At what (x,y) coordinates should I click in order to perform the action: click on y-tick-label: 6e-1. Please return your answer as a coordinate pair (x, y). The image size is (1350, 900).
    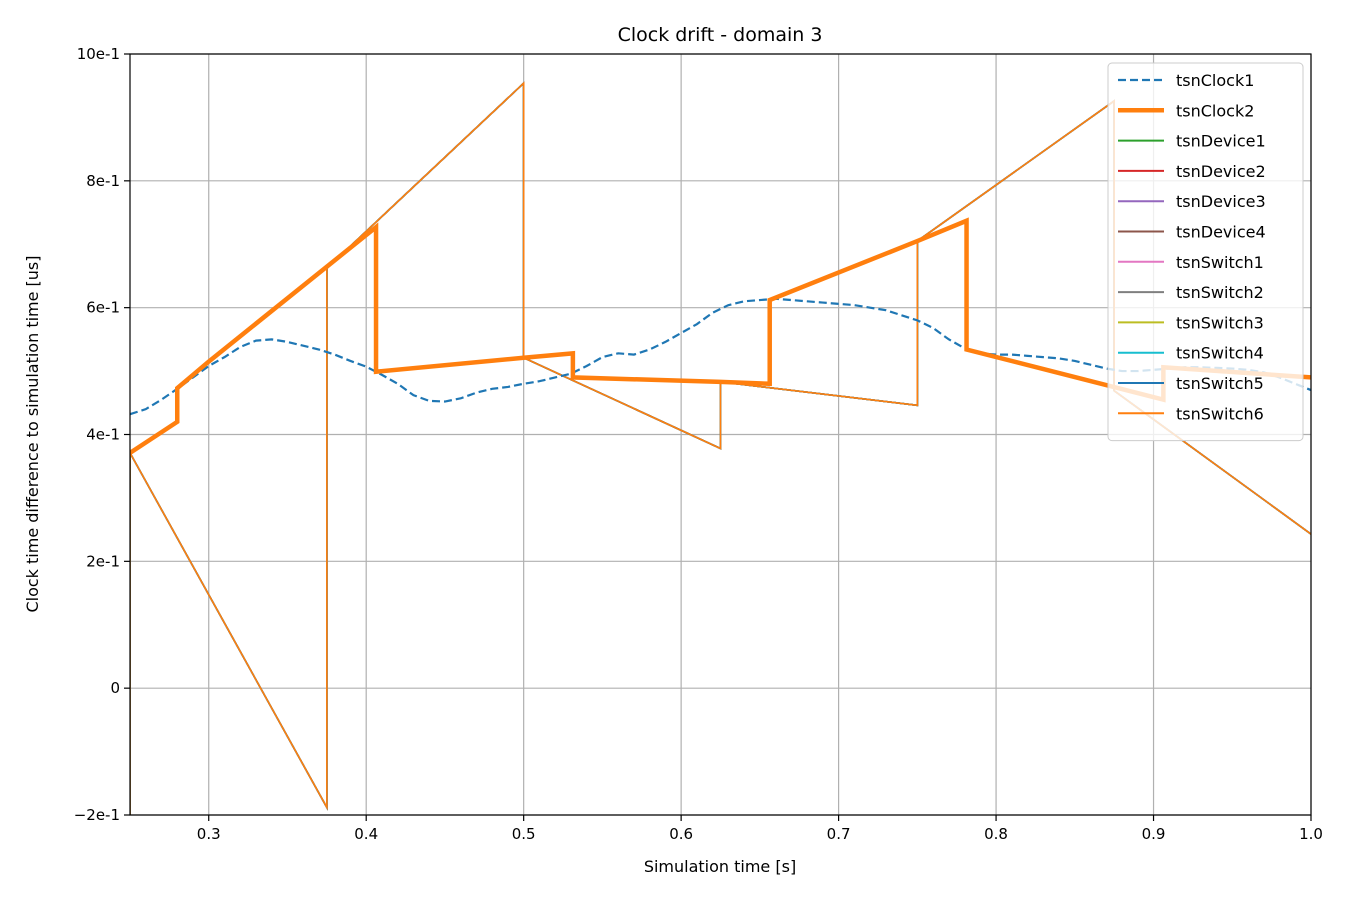
    Looking at the image, I should click on (103, 308).